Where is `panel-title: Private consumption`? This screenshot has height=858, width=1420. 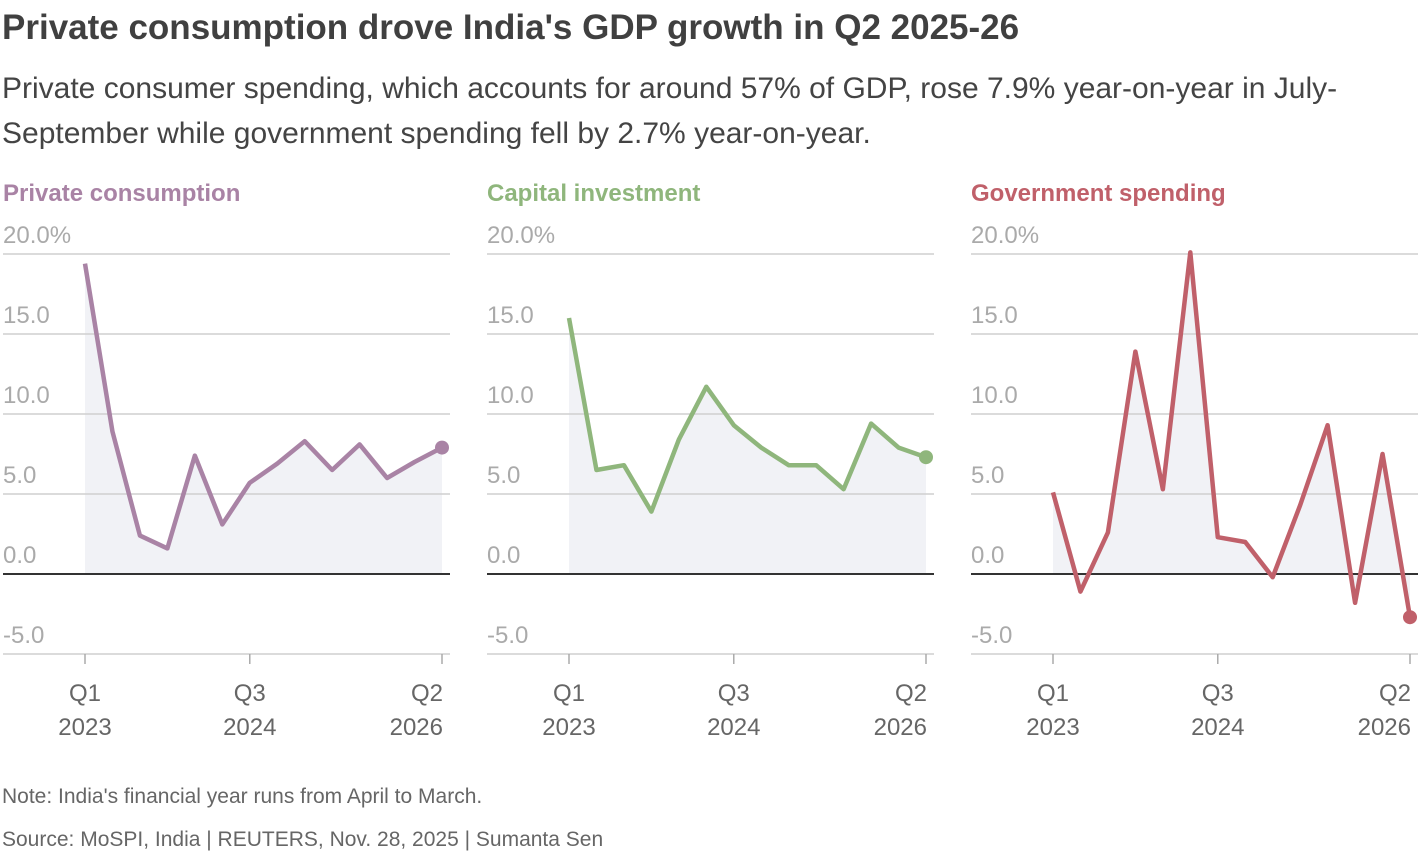 panel-title: Private consumption is located at coordinates (121, 193).